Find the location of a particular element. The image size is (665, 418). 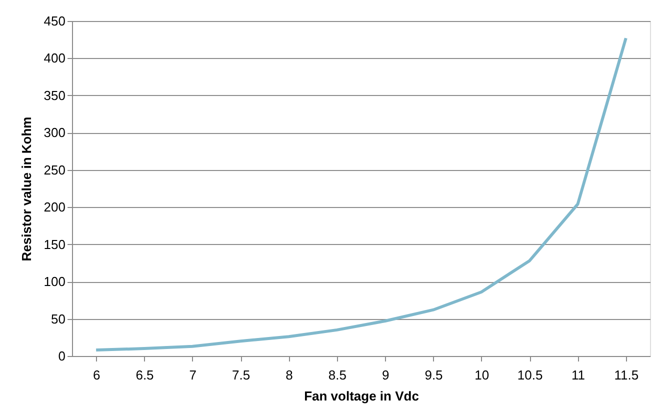

x-tick-label: 8.5 is located at coordinates (337, 375).